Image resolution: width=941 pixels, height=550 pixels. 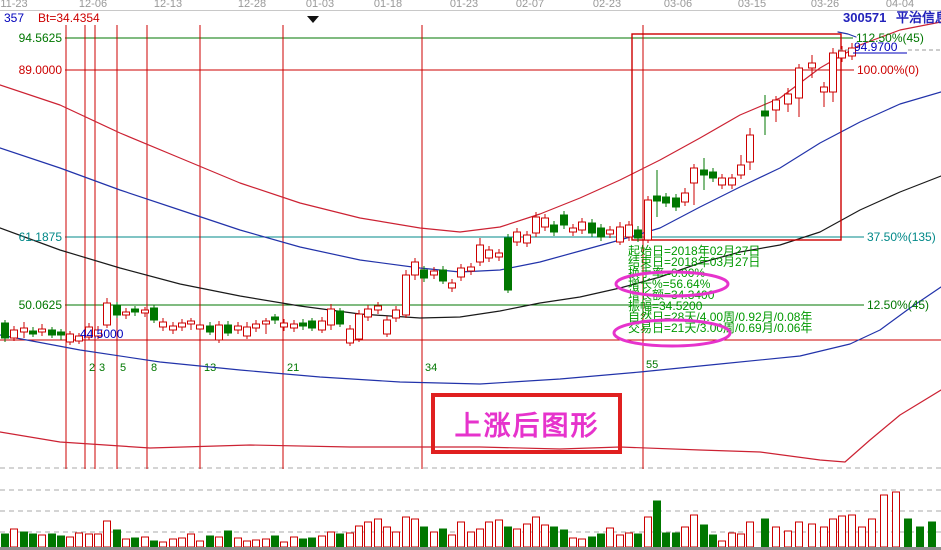 What do you see at coordinates (876, 47) in the screenshot?
I see `current-price-label: 94.9700` at bounding box center [876, 47].